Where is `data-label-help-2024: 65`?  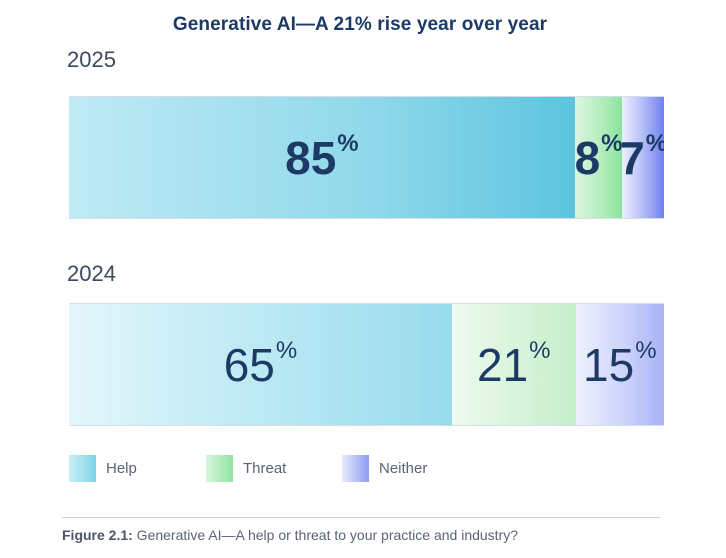 data-label-help-2024: 65 is located at coordinates (249, 364).